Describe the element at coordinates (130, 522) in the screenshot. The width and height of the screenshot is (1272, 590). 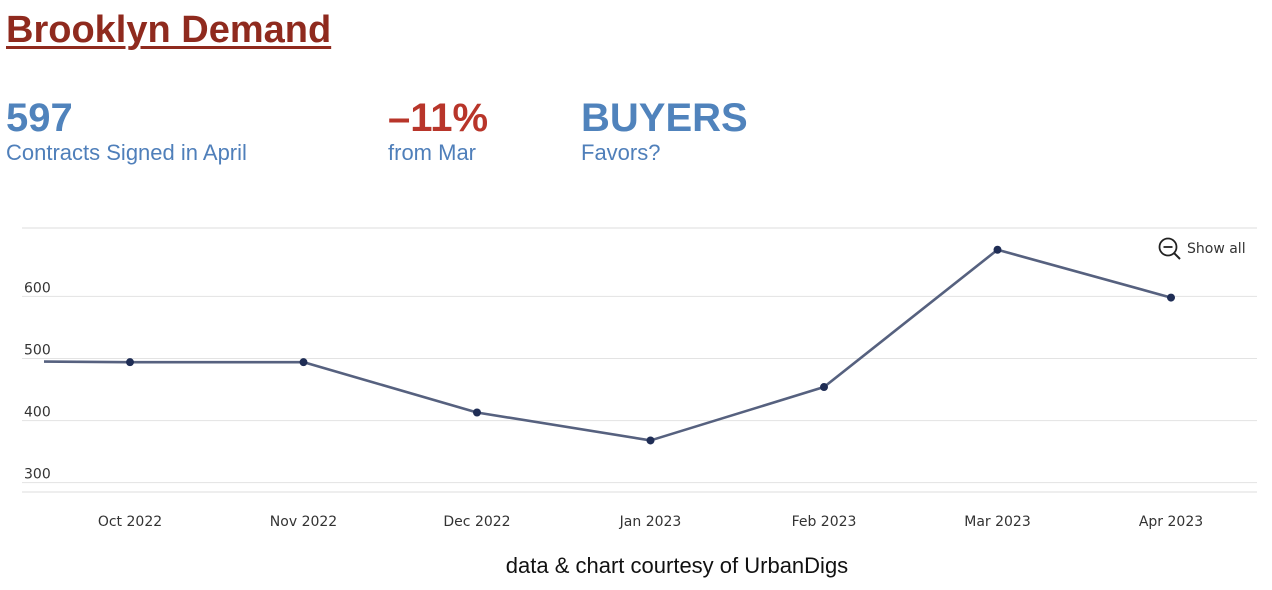
I see `x-tick-label: Oct 2022` at that location.